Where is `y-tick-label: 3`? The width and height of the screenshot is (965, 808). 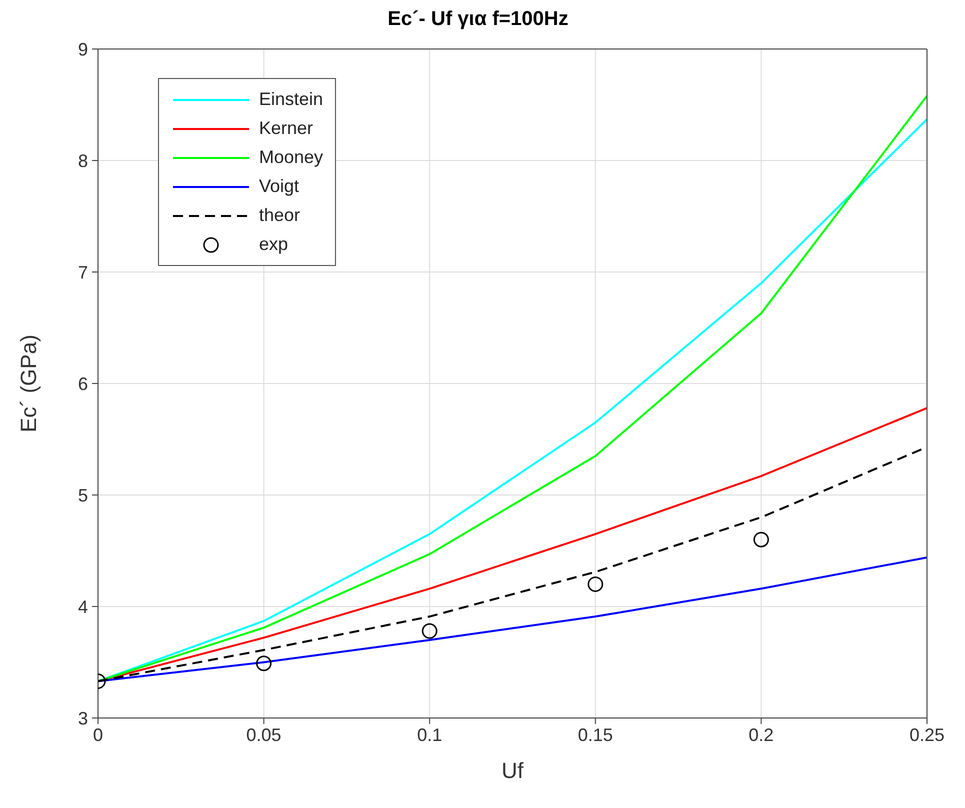 y-tick-label: 3 is located at coordinates (83, 718).